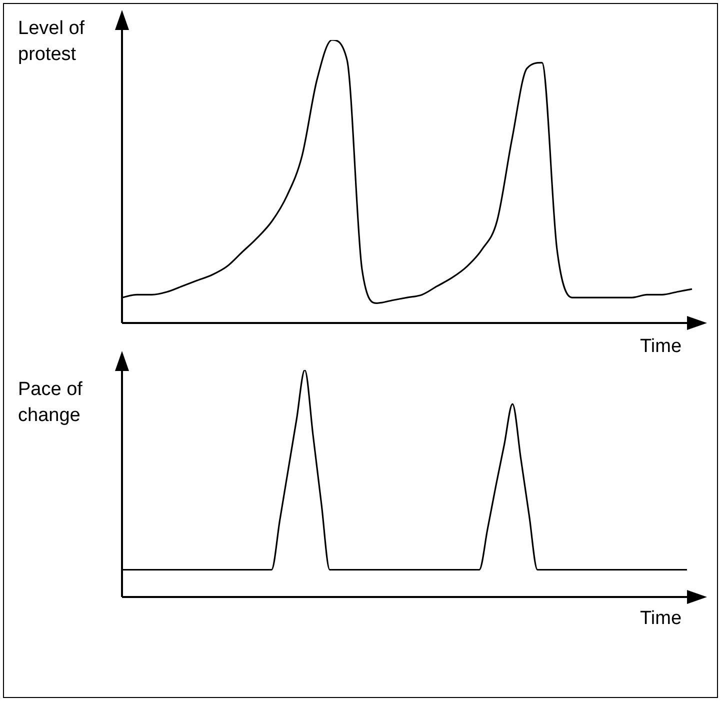 The width and height of the screenshot is (723, 703). What do you see at coordinates (51, 403) in the screenshot?
I see `y-axis-title: Pace of change` at bounding box center [51, 403].